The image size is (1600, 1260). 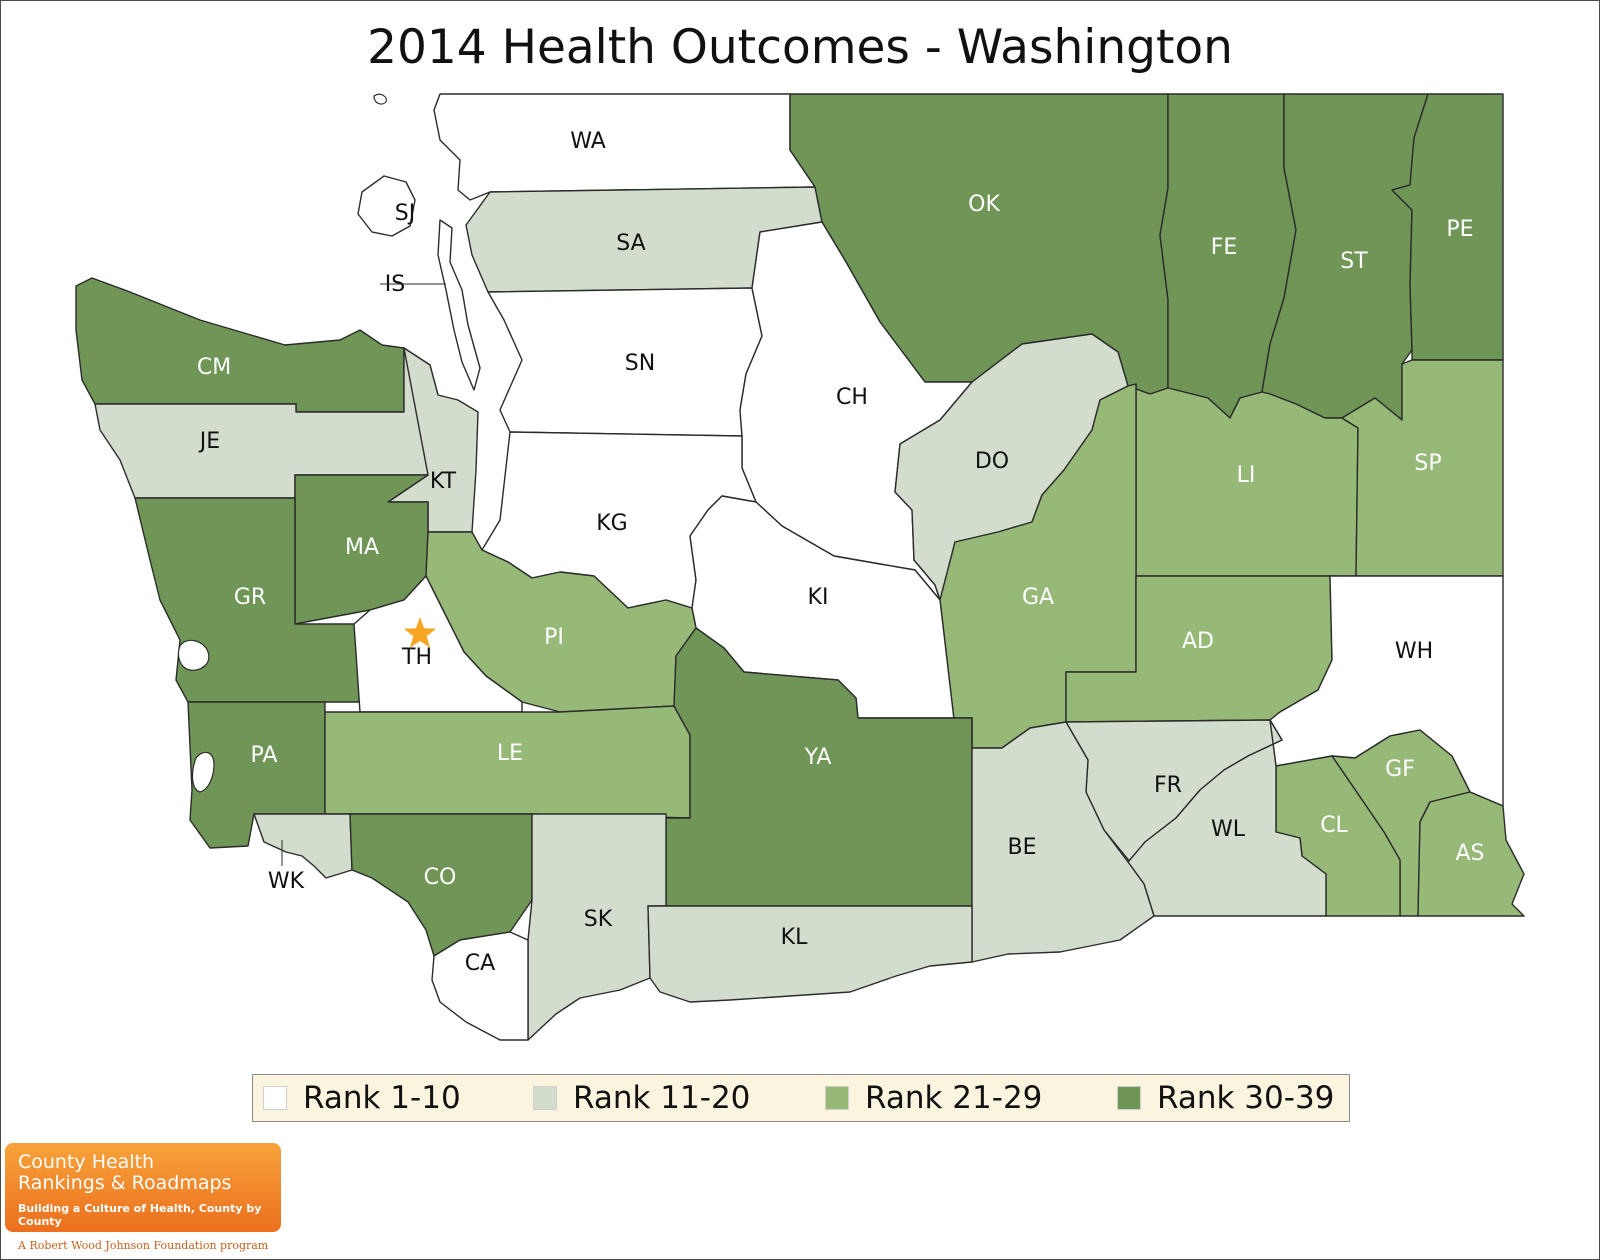 I want to click on county-label-sn: SN, so click(x=640, y=363).